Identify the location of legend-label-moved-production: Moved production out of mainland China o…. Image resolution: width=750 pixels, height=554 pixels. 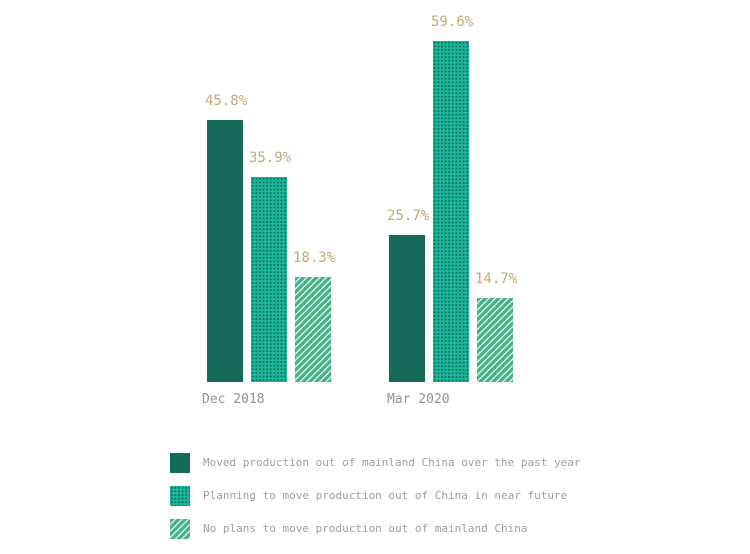
(392, 462).